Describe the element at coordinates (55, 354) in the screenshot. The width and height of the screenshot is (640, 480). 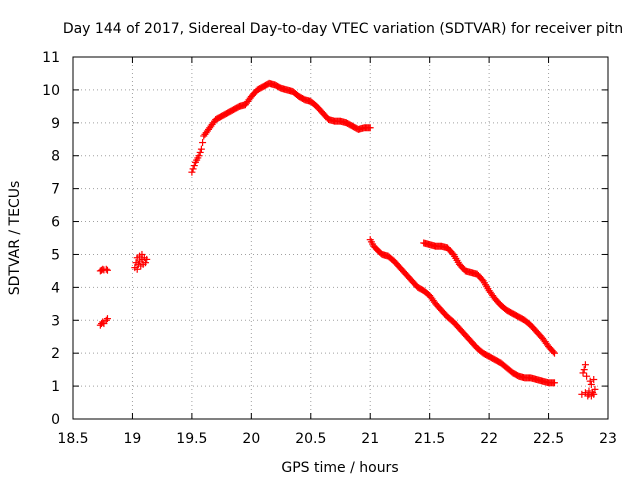
I see `y-tick-label: 2` at that location.